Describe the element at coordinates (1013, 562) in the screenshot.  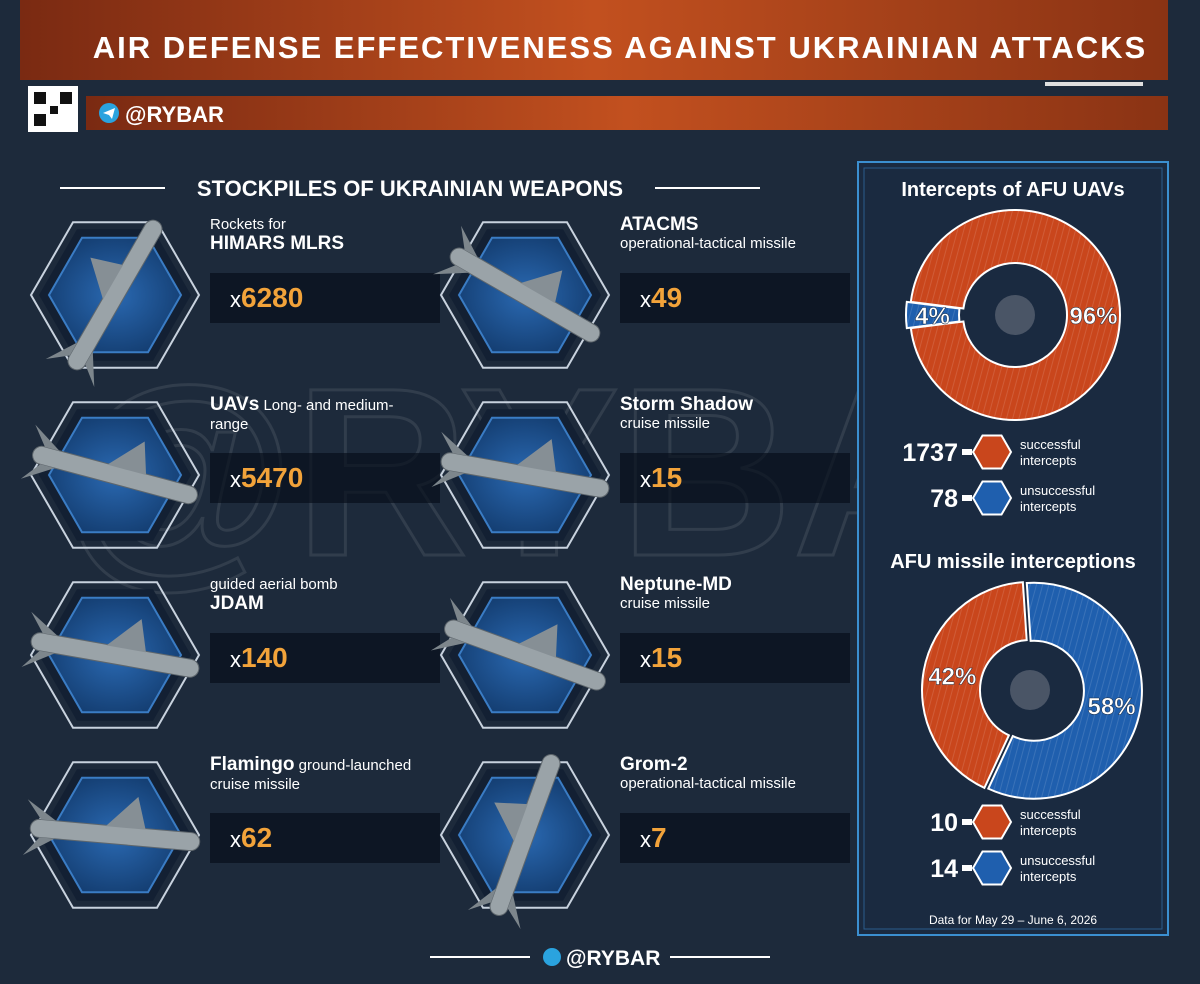
I see `chart-title: AFU missile interceptions` at that location.